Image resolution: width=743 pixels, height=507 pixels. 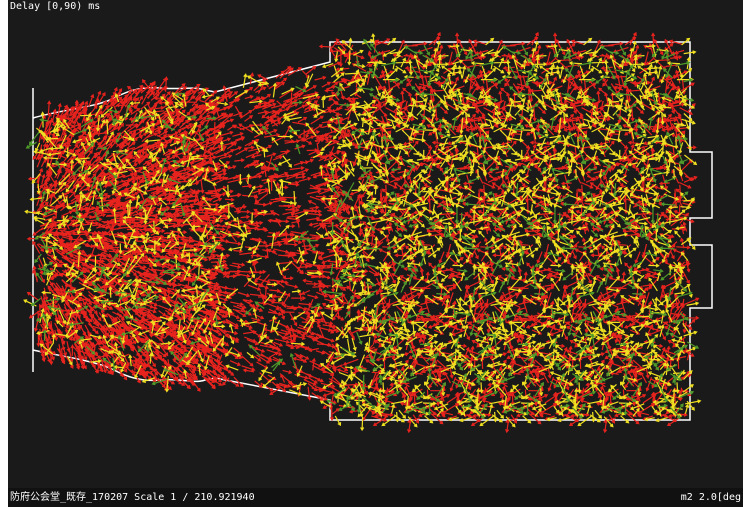 I want to click on status-right: m2 2.0[deg, so click(x=710, y=497).